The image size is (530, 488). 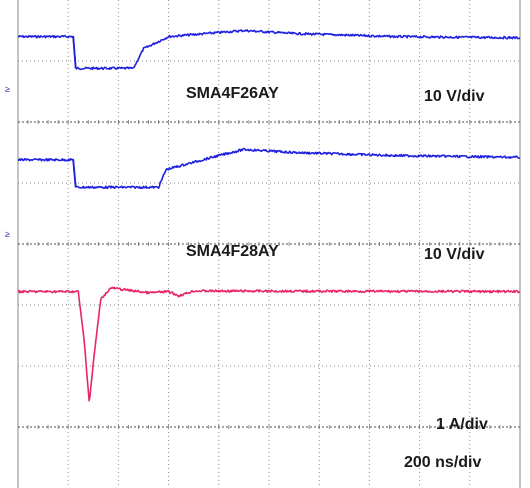 I want to click on ch1-name-label: SMA4F26AY, so click(x=232, y=93).